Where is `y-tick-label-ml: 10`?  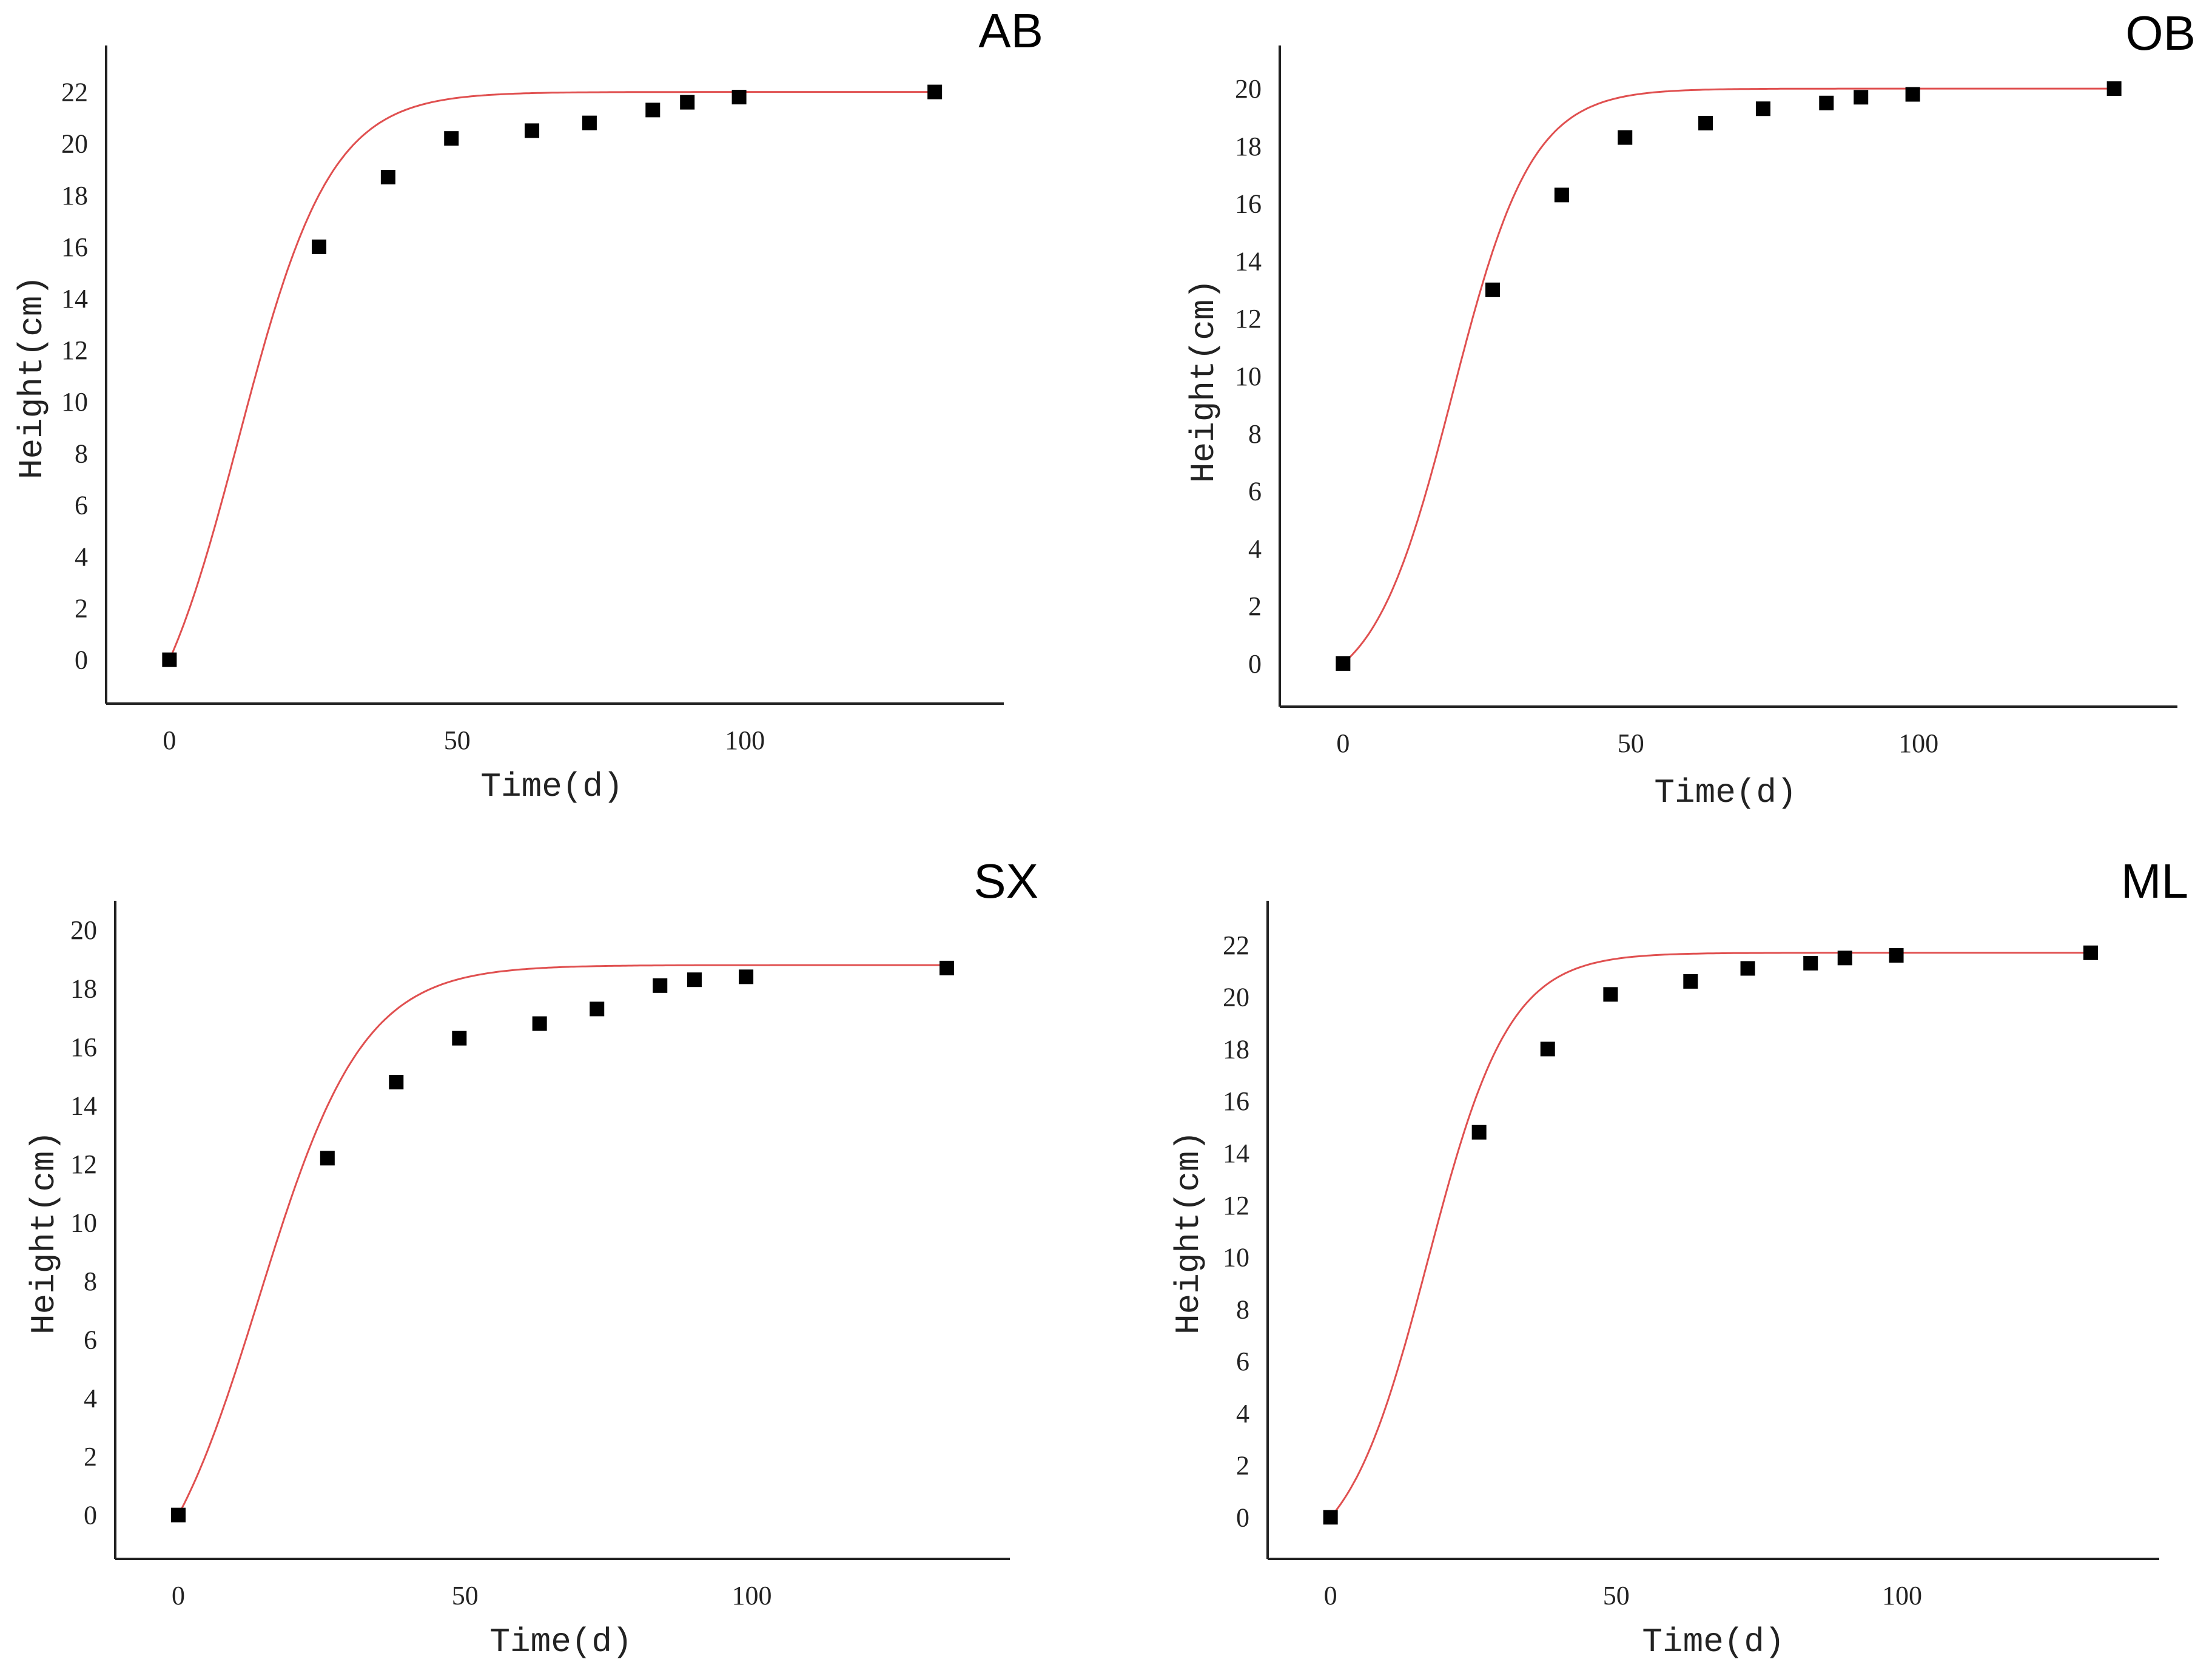
y-tick-label-ml: 10 is located at coordinates (1236, 1258).